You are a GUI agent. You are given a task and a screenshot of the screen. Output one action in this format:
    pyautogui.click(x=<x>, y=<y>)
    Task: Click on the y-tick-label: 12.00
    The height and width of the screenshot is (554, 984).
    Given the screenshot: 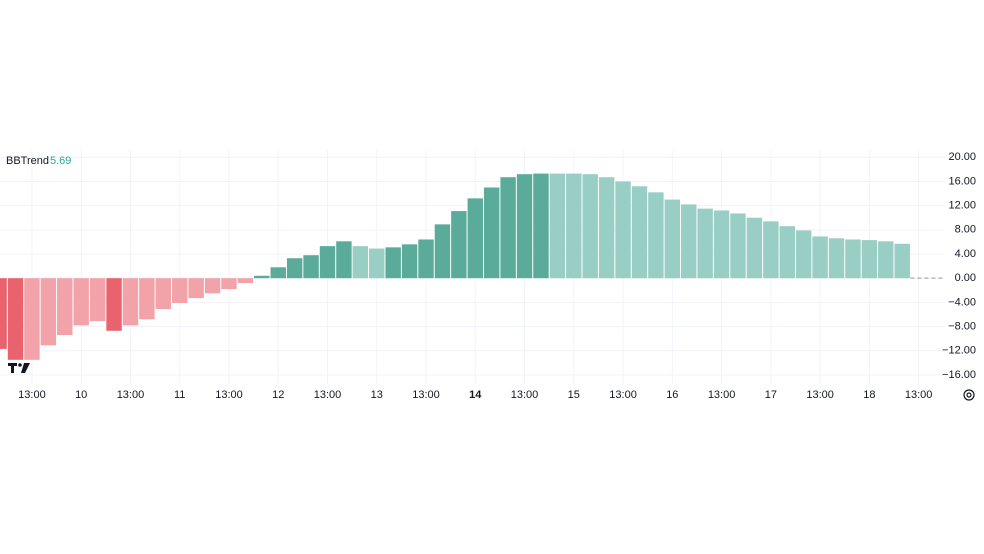 What is the action you would take?
    pyautogui.click(x=962, y=206)
    